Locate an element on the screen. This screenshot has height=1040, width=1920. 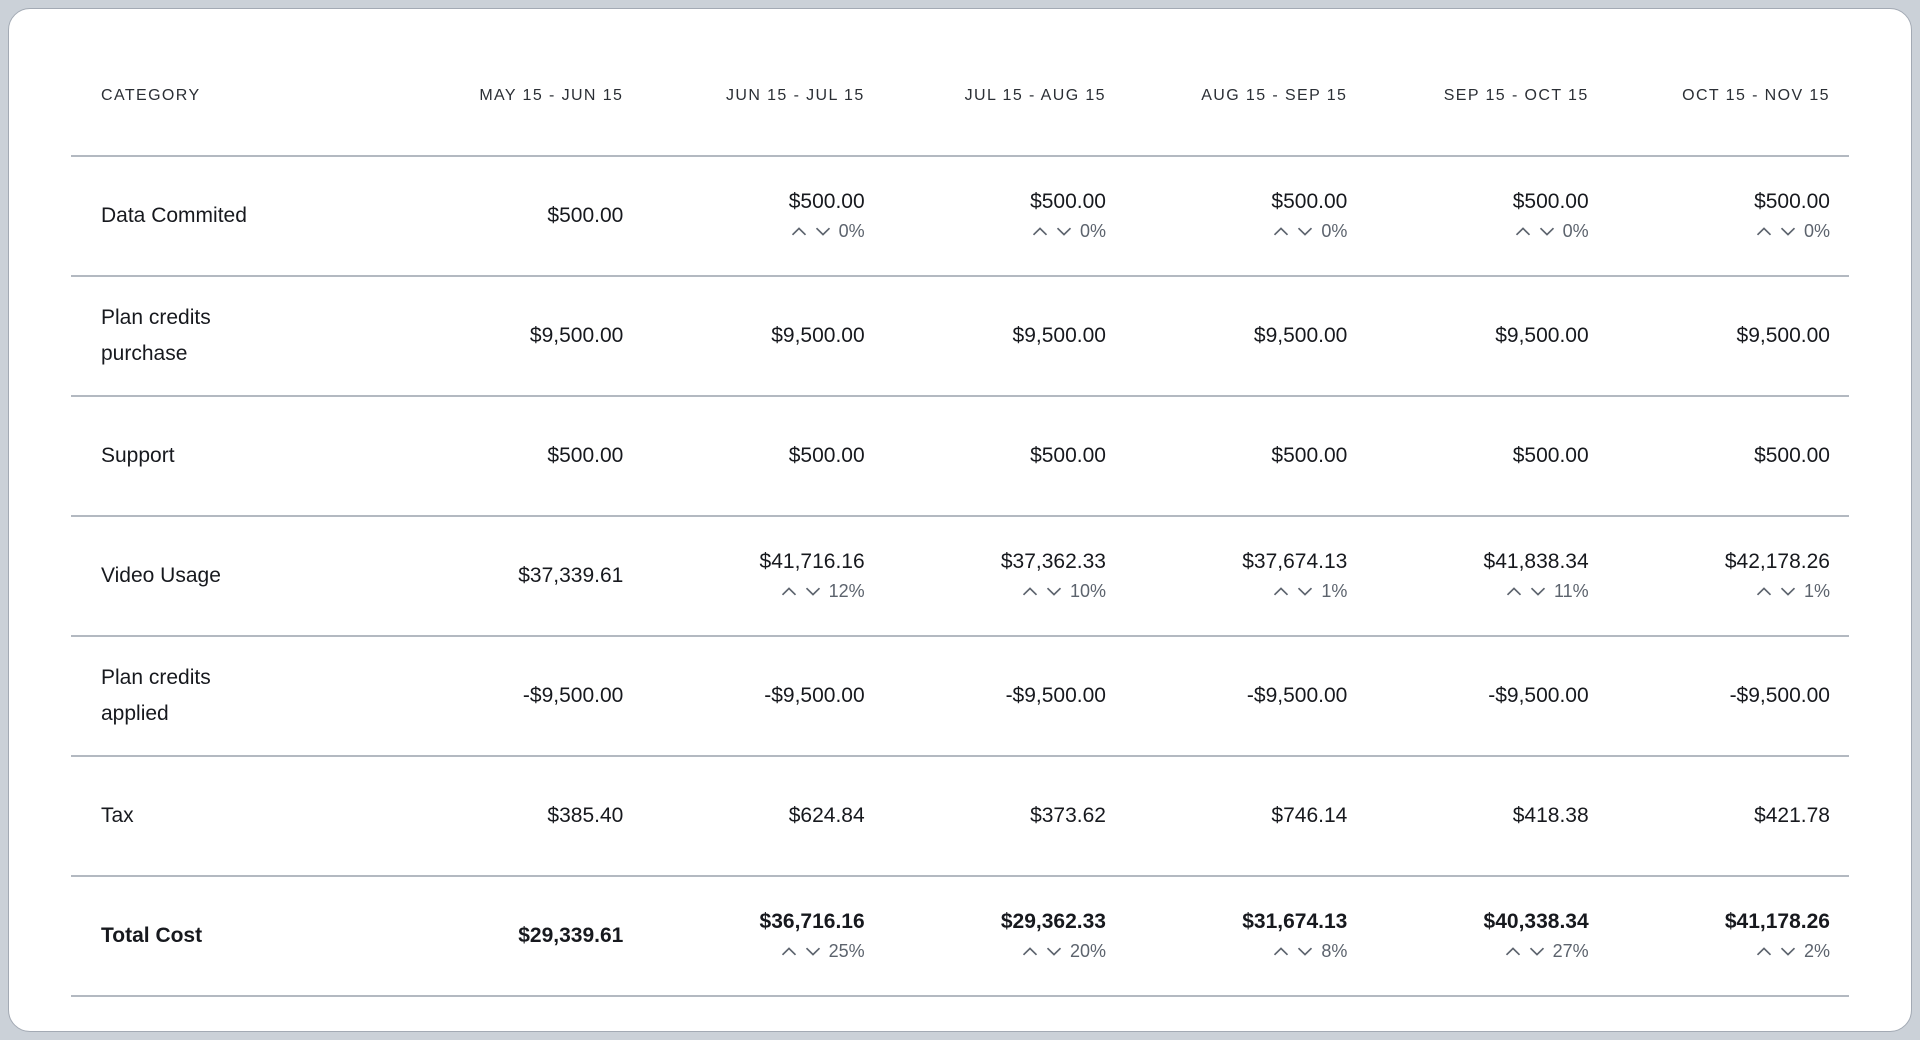
change-percent: 8% is located at coordinates (1334, 951).